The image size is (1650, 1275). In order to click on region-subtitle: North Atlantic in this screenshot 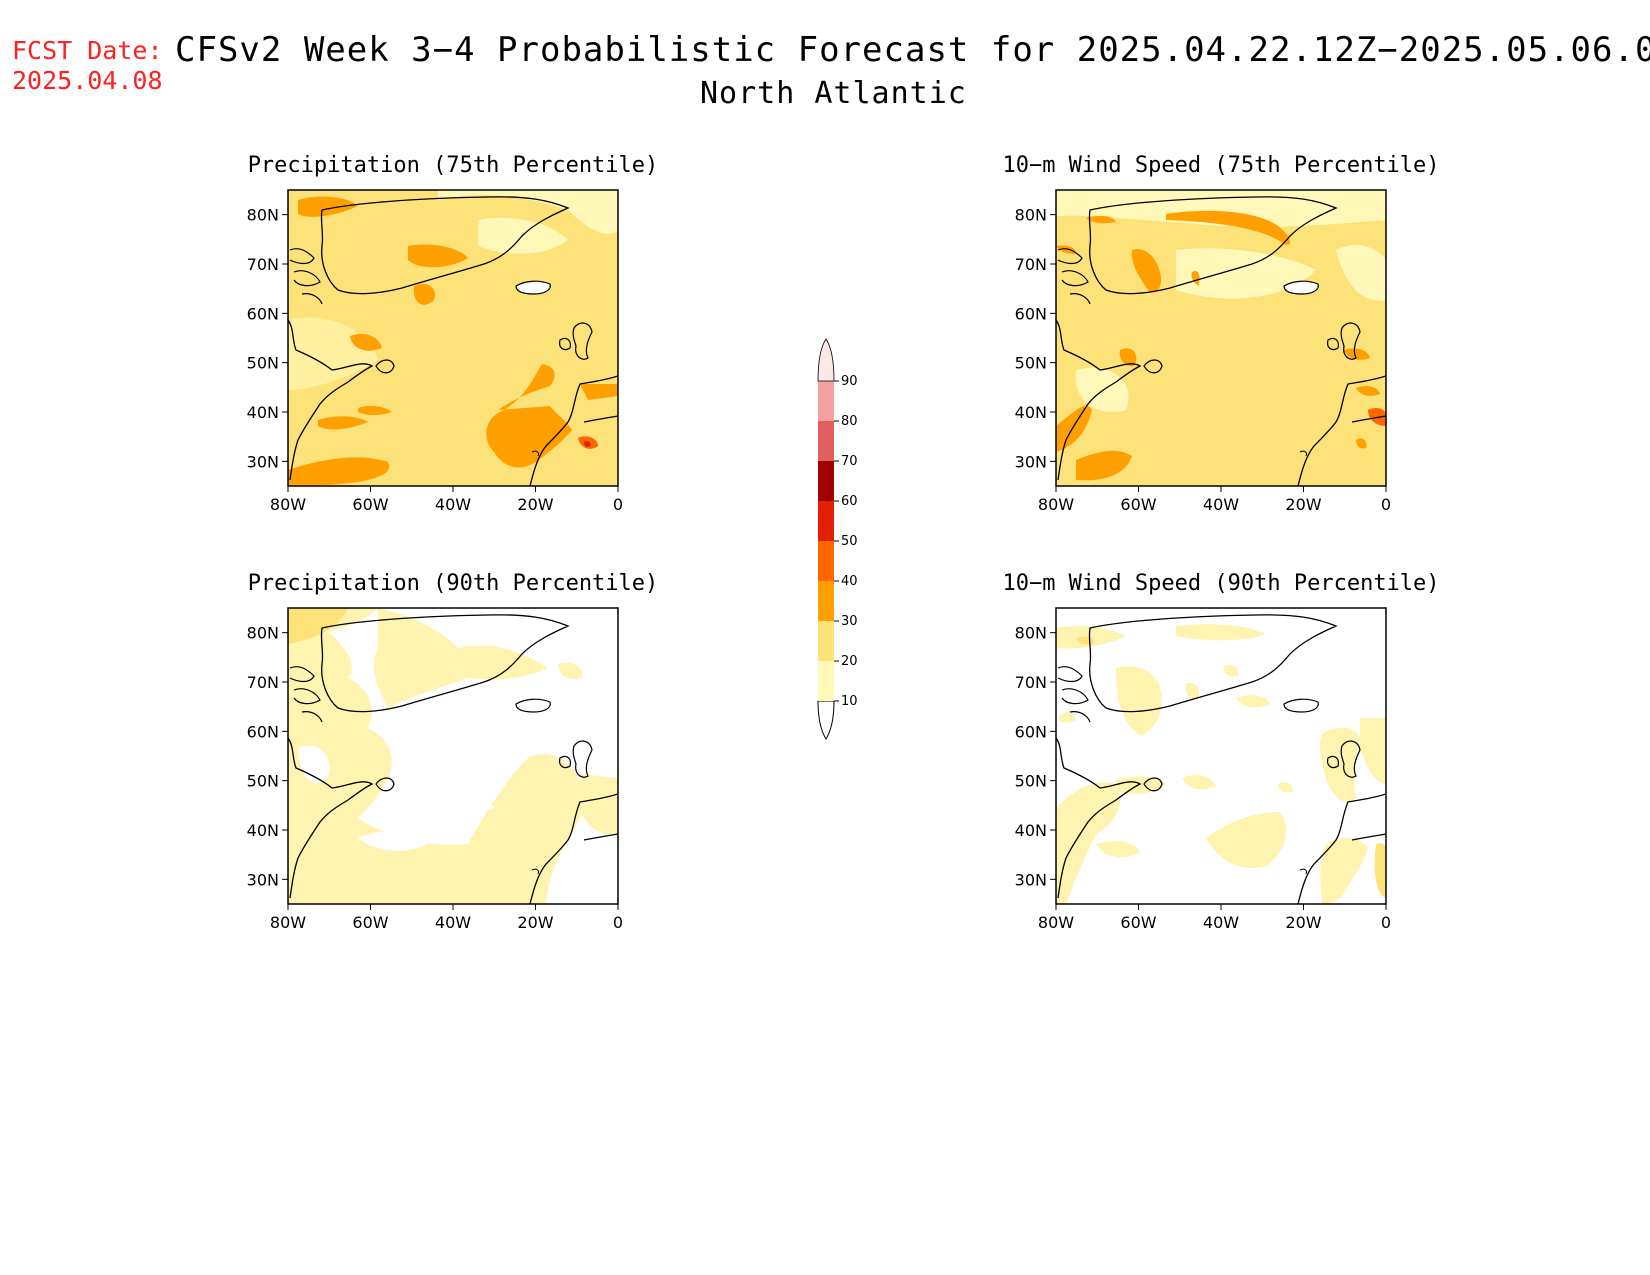, I will do `click(833, 93)`.